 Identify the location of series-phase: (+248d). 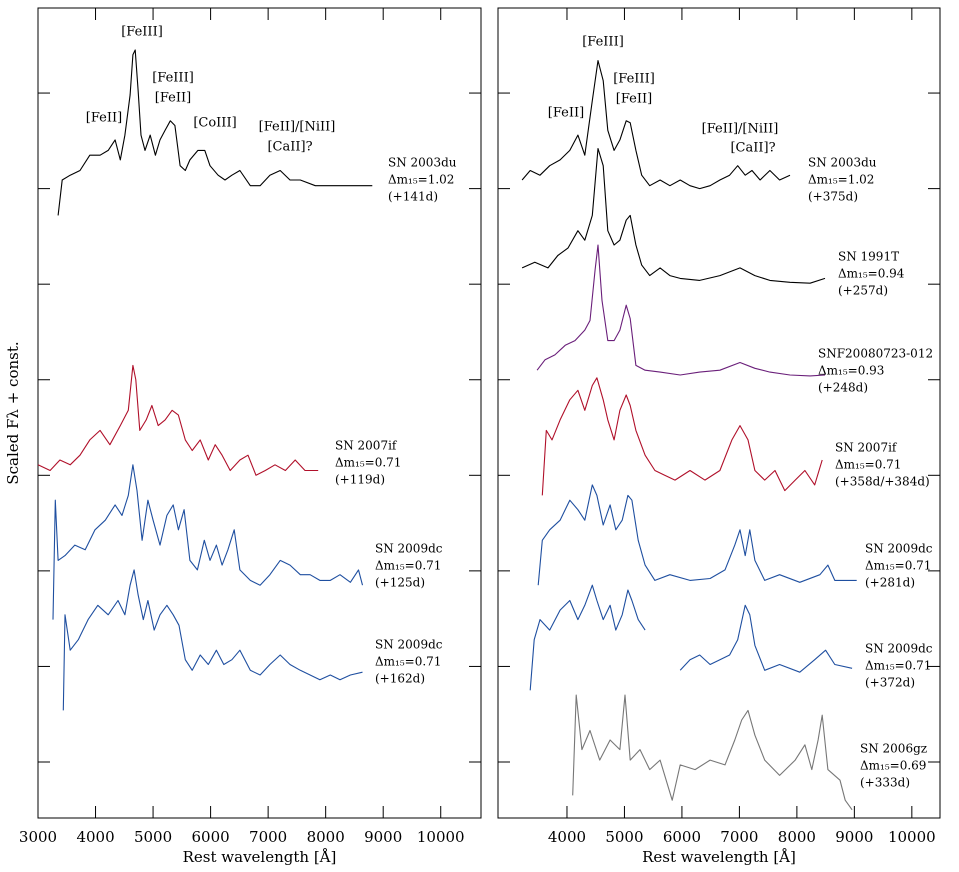
(843, 388).